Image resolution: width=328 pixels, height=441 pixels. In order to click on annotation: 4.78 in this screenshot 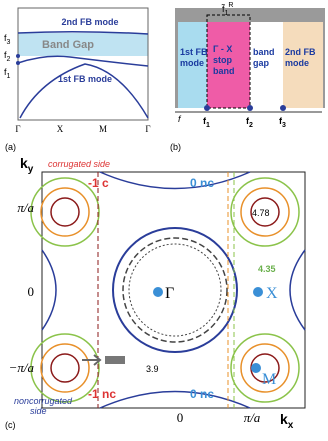, I will do `click(261, 213)`.